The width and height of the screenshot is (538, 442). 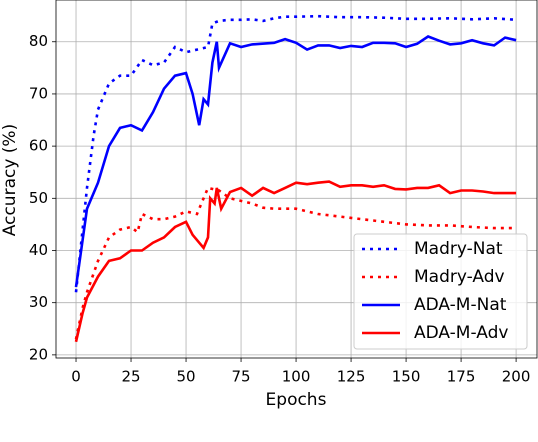 What do you see at coordinates (38, 146) in the screenshot?
I see `y-tick-label: 60` at bounding box center [38, 146].